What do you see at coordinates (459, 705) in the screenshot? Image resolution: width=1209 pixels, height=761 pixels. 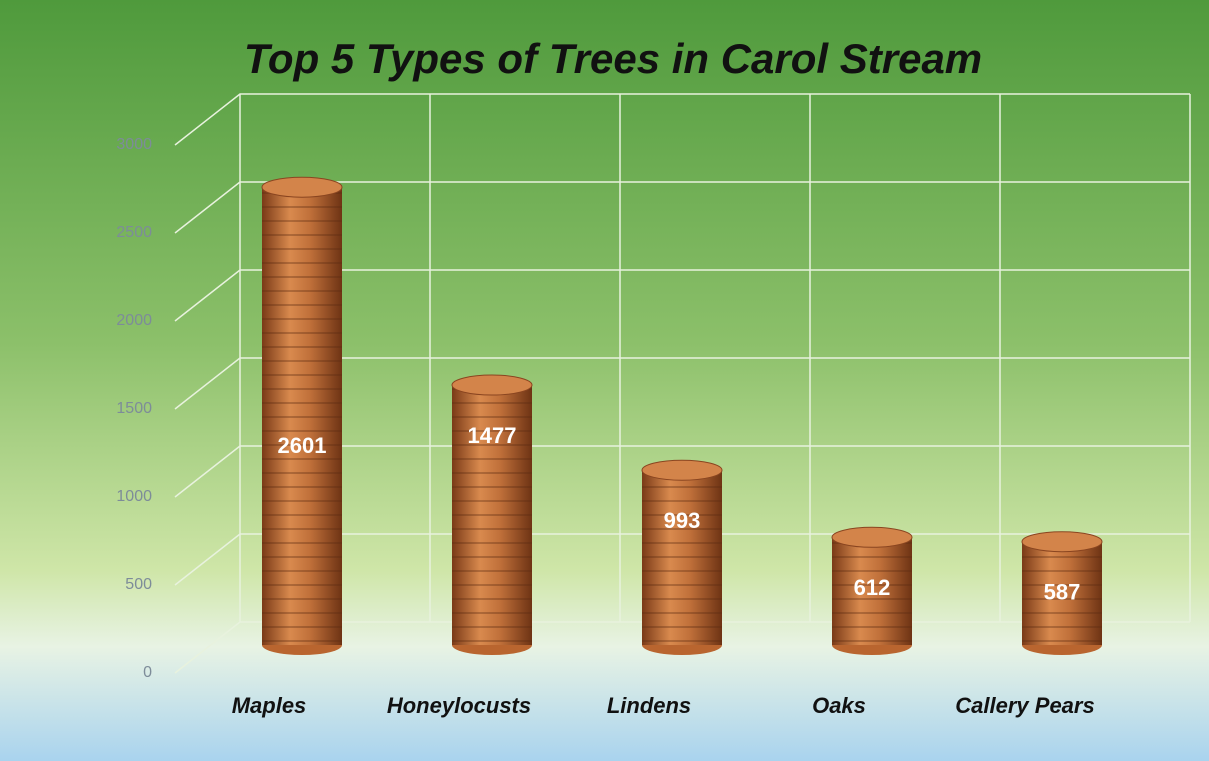 I see `x-tick-label: Honeylocusts` at bounding box center [459, 705].